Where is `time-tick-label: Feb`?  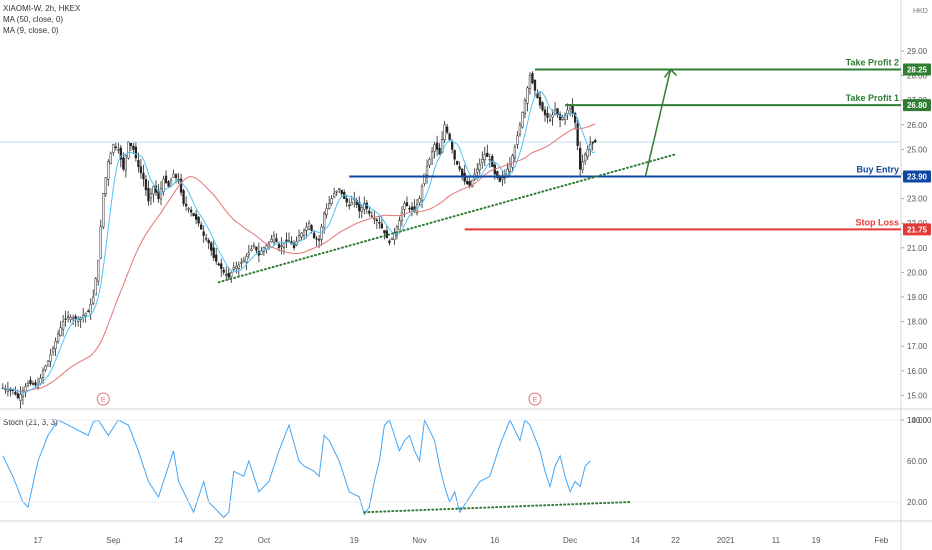 time-tick-label: Feb is located at coordinates (881, 540).